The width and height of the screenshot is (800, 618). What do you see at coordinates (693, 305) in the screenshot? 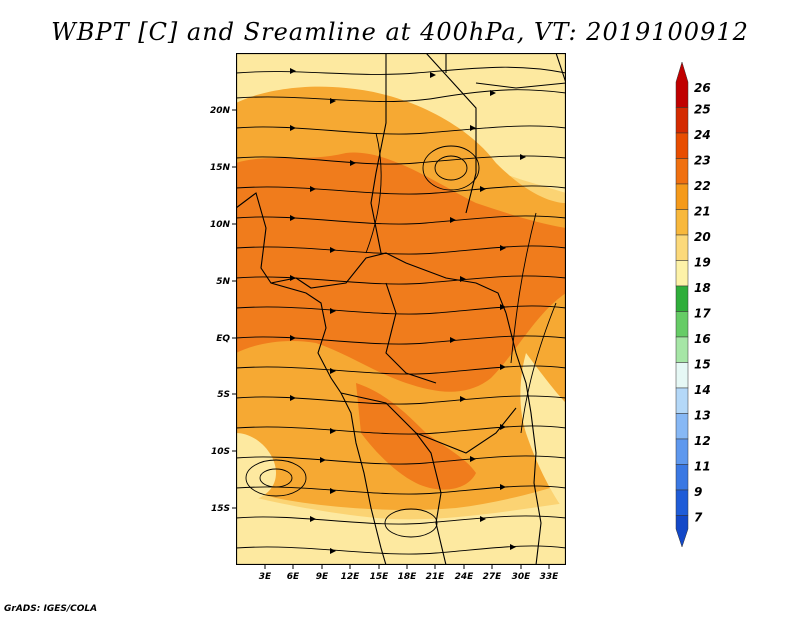
I see `colorbar: 26 25 24 23 22 21 20 19 18 17 16 15 14 13 12 11 9 7` at bounding box center [693, 305].